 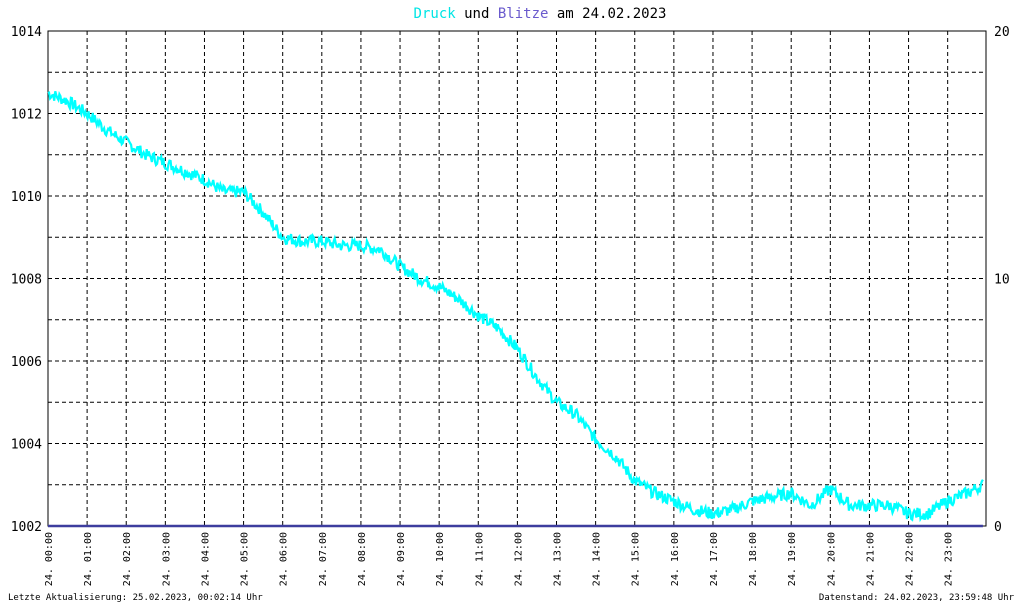 What do you see at coordinates (910, 559) in the screenshot?
I see `x-tick-label: 24. 22:00` at bounding box center [910, 559].